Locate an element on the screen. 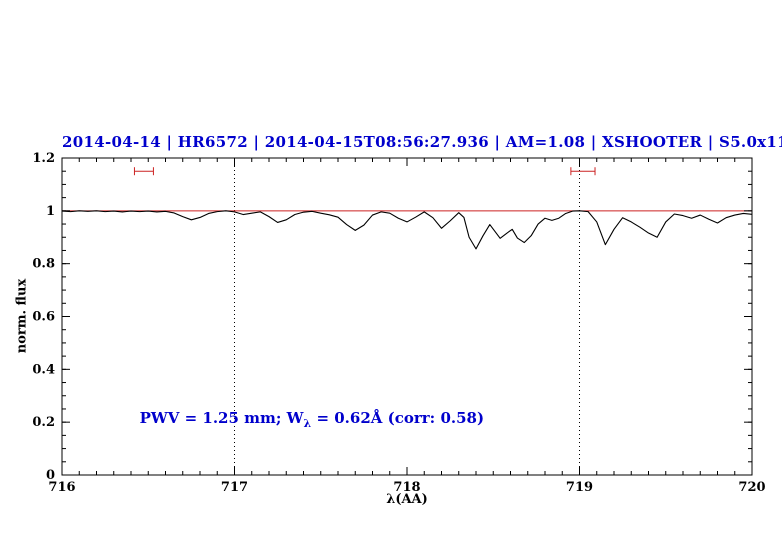 Image resolution: width=782 pixels, height=542 pixels. annotation-prefix: PWV = 1.25 mm; W is located at coordinates (221, 418).